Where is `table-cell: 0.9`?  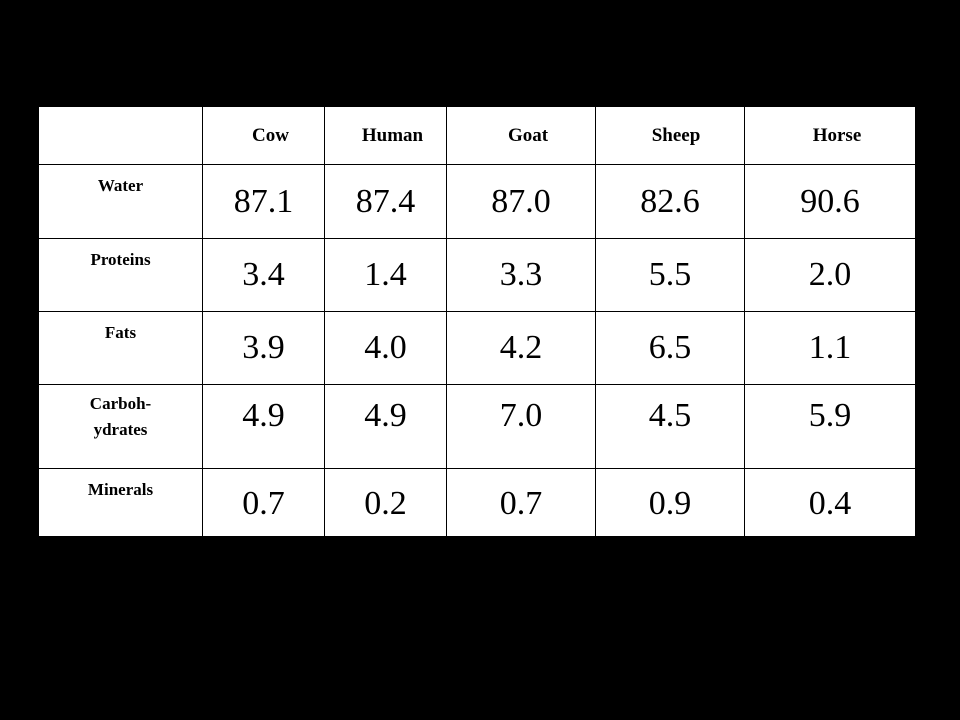
table-cell: 0.9 is located at coordinates (670, 503).